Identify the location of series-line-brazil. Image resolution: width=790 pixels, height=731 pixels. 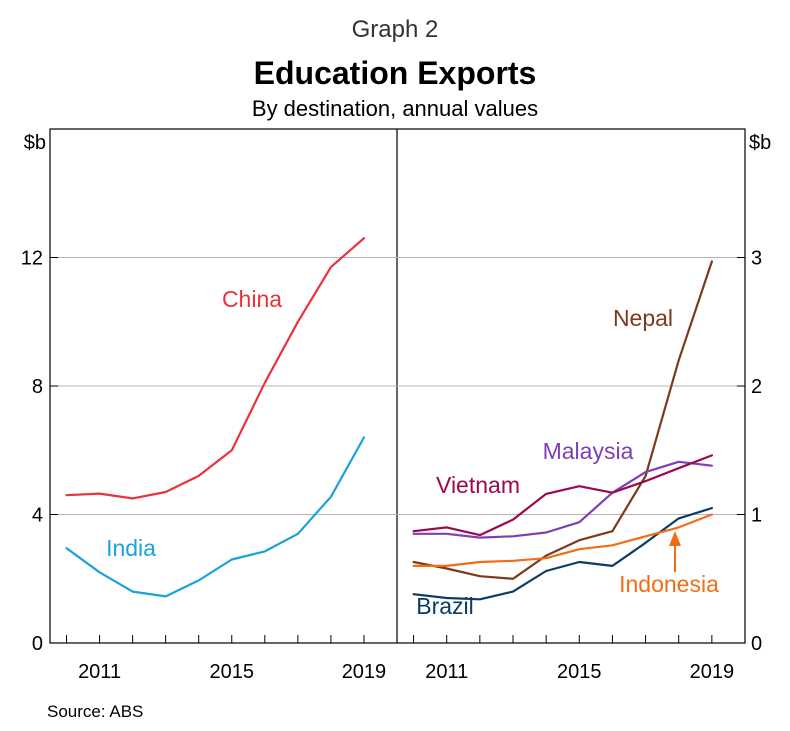
(563, 554).